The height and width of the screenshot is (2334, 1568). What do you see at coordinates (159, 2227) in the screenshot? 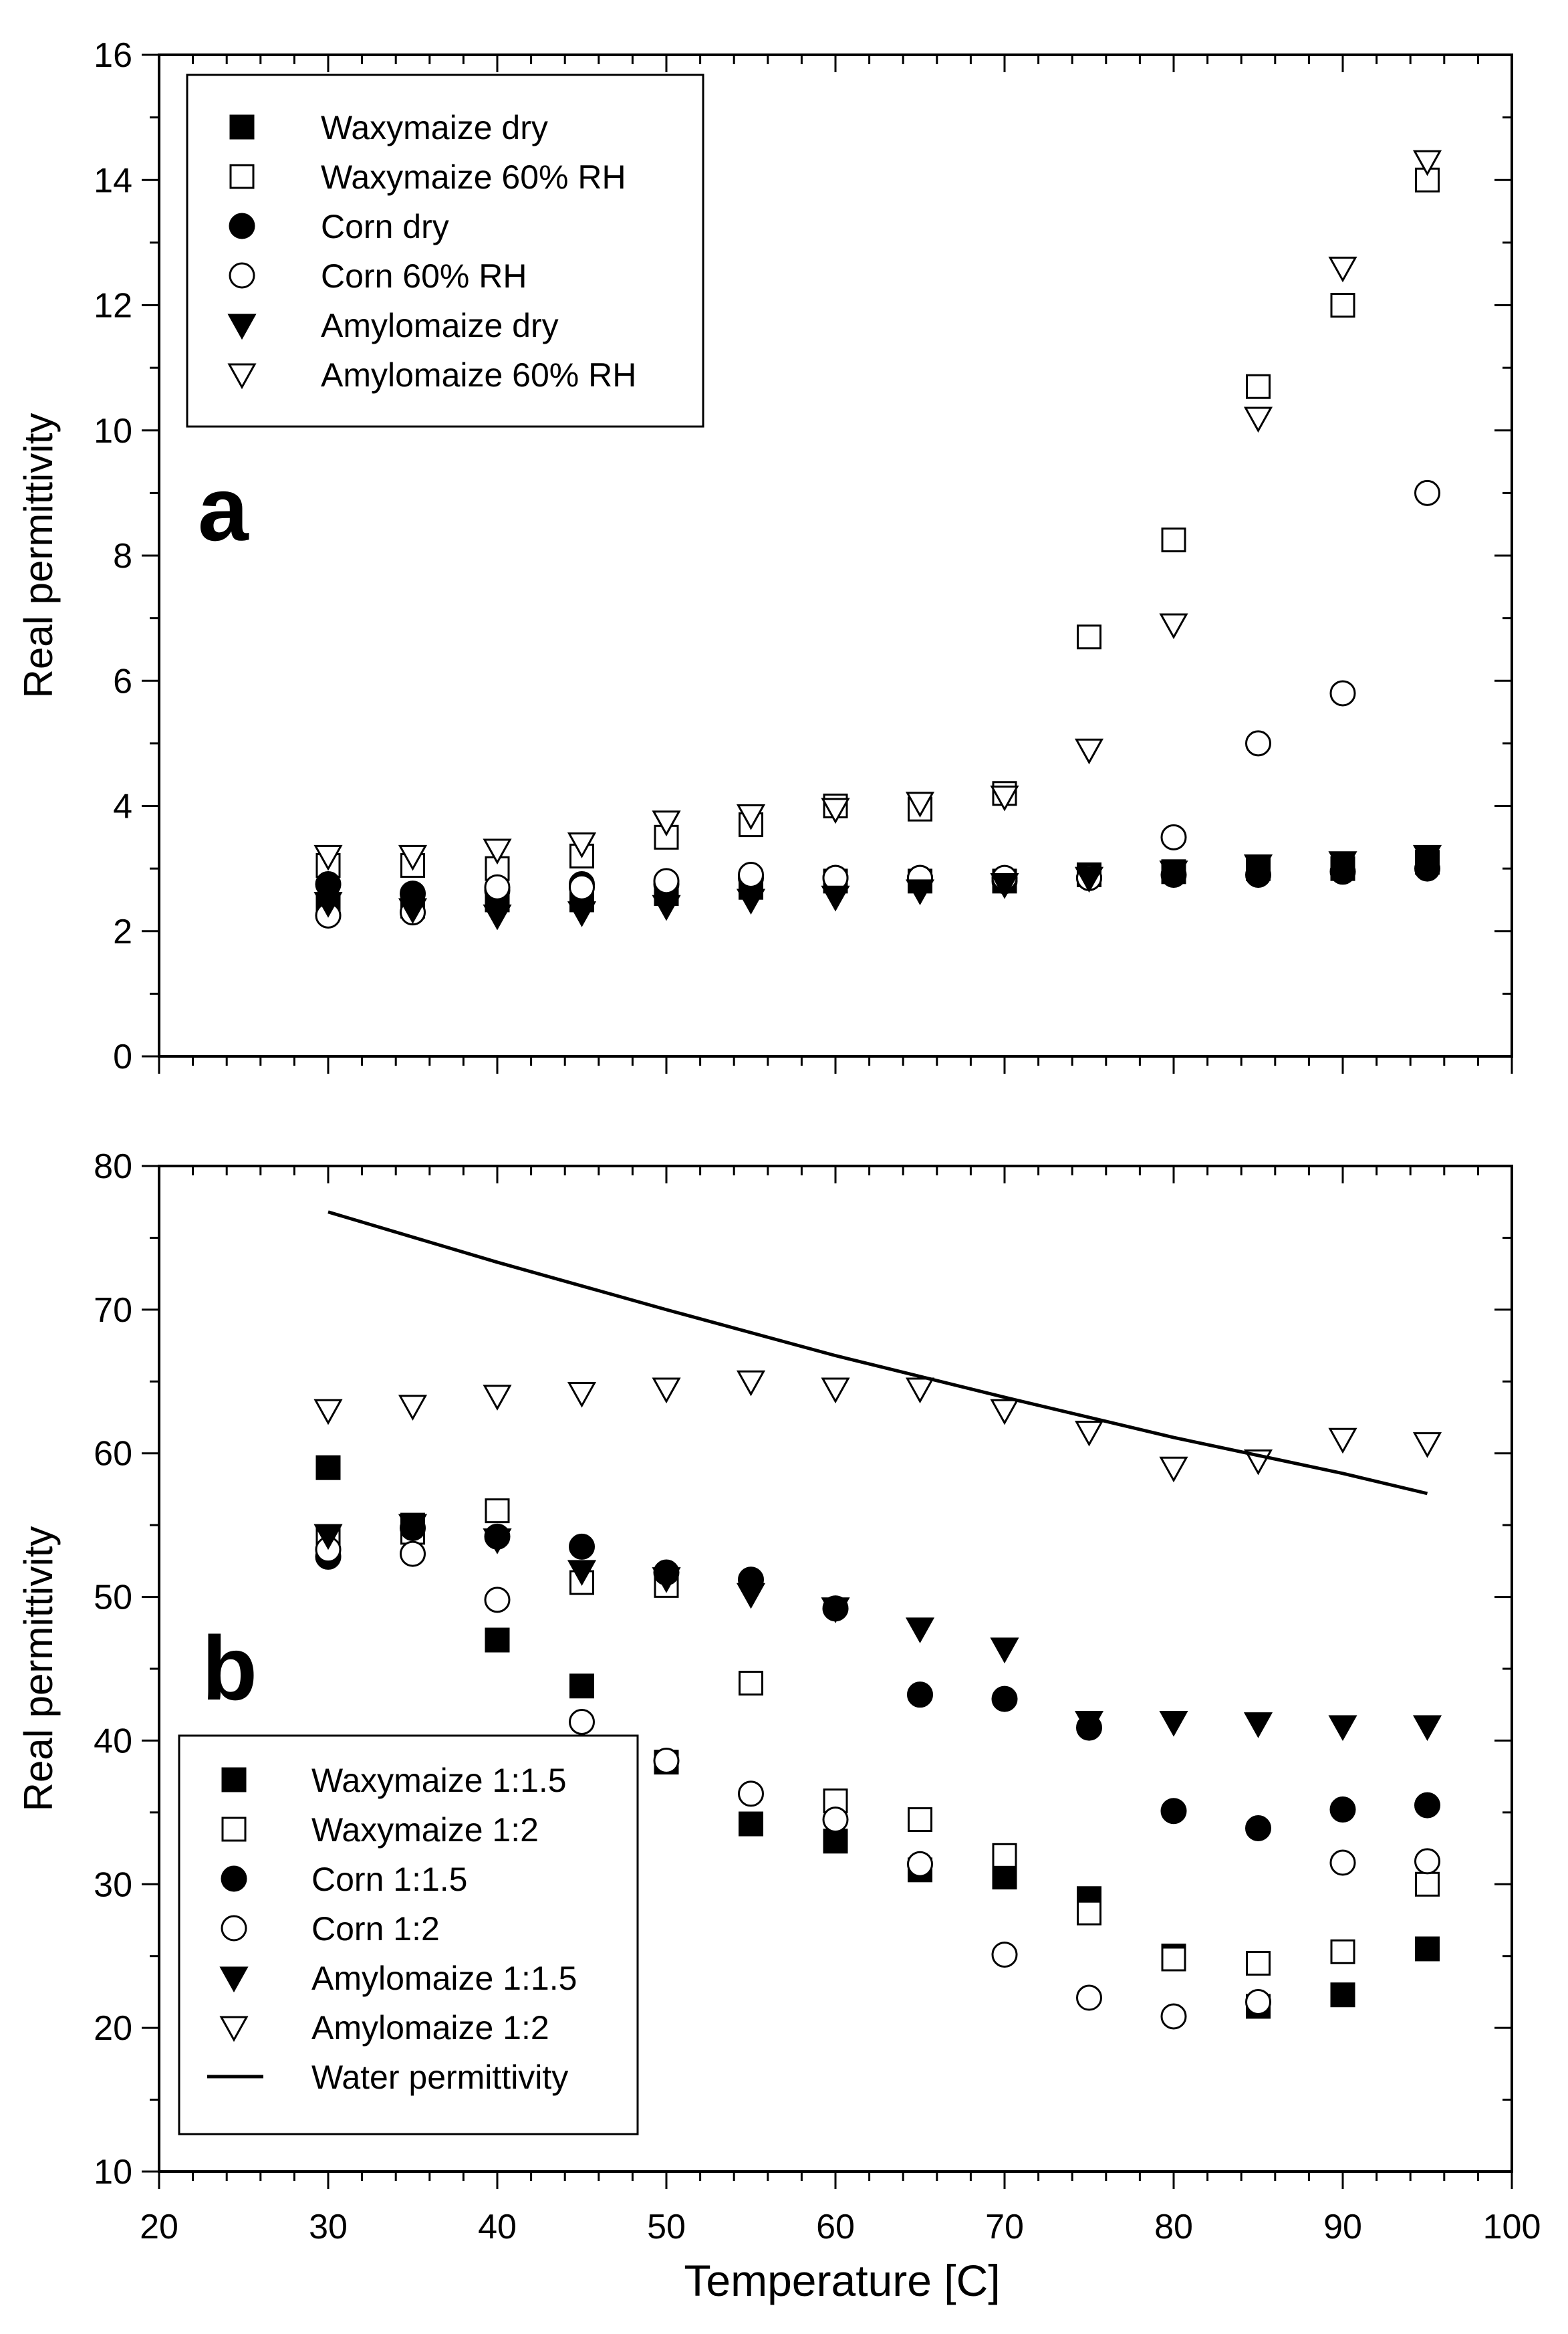
I see `panel-b-x-tick-label: 20` at bounding box center [159, 2227].